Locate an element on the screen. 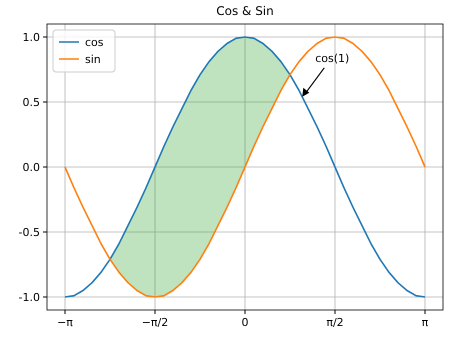 The height and width of the screenshot is (347, 474). annotation: cos(1) is located at coordinates (332, 58).